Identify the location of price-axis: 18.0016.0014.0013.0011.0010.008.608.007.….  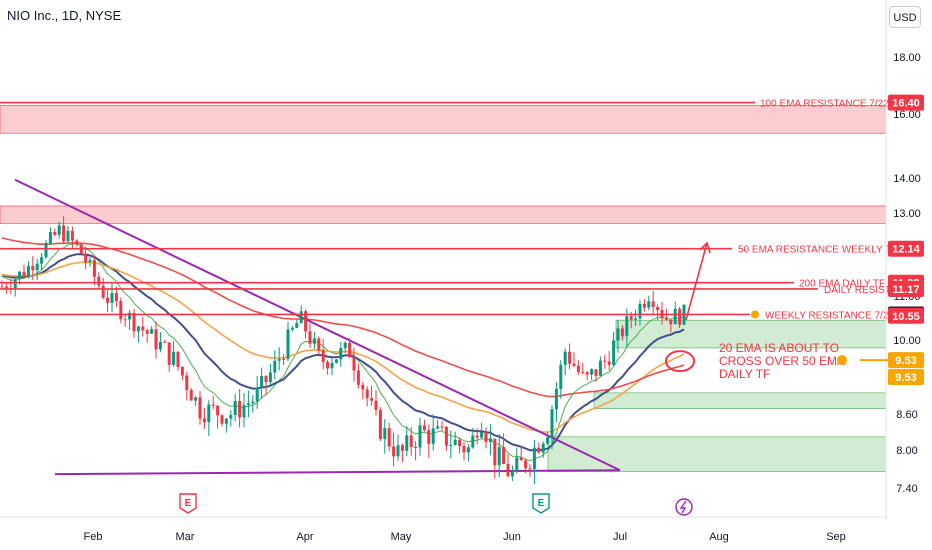
(892, 260).